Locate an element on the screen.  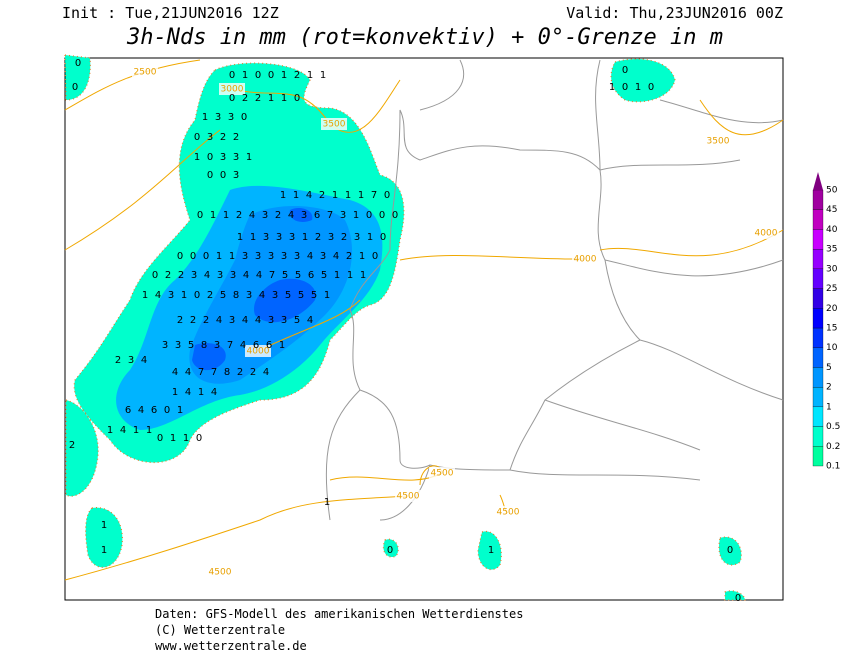
contour-label: 3500 is located at coordinates (334, 125).